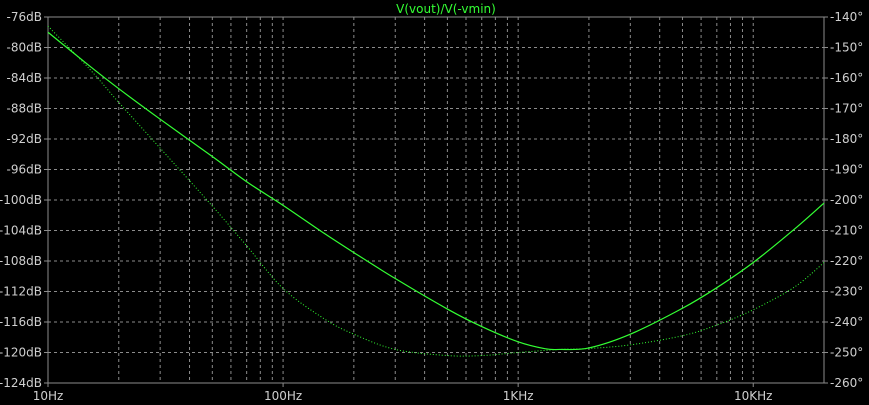 Image resolution: width=869 pixels, height=405 pixels. I want to click on y-left-tick-label: -100dB, so click(21, 200).